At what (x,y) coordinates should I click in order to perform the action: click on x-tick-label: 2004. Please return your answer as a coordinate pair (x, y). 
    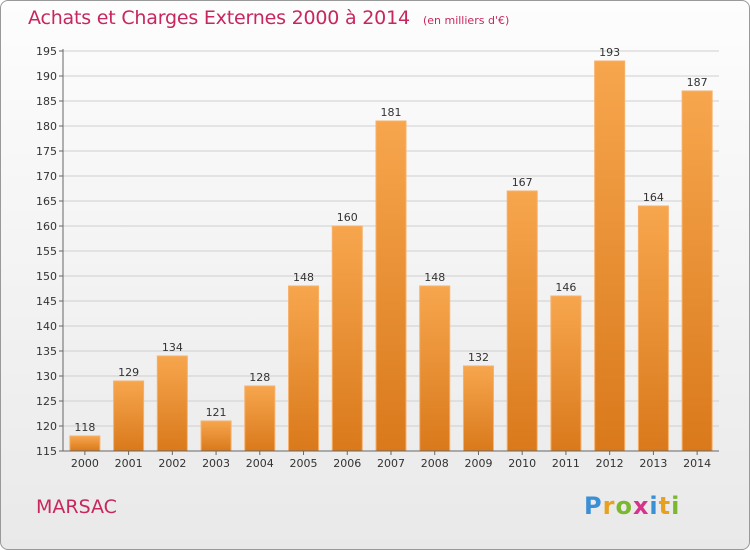
    Looking at the image, I should click on (260, 463).